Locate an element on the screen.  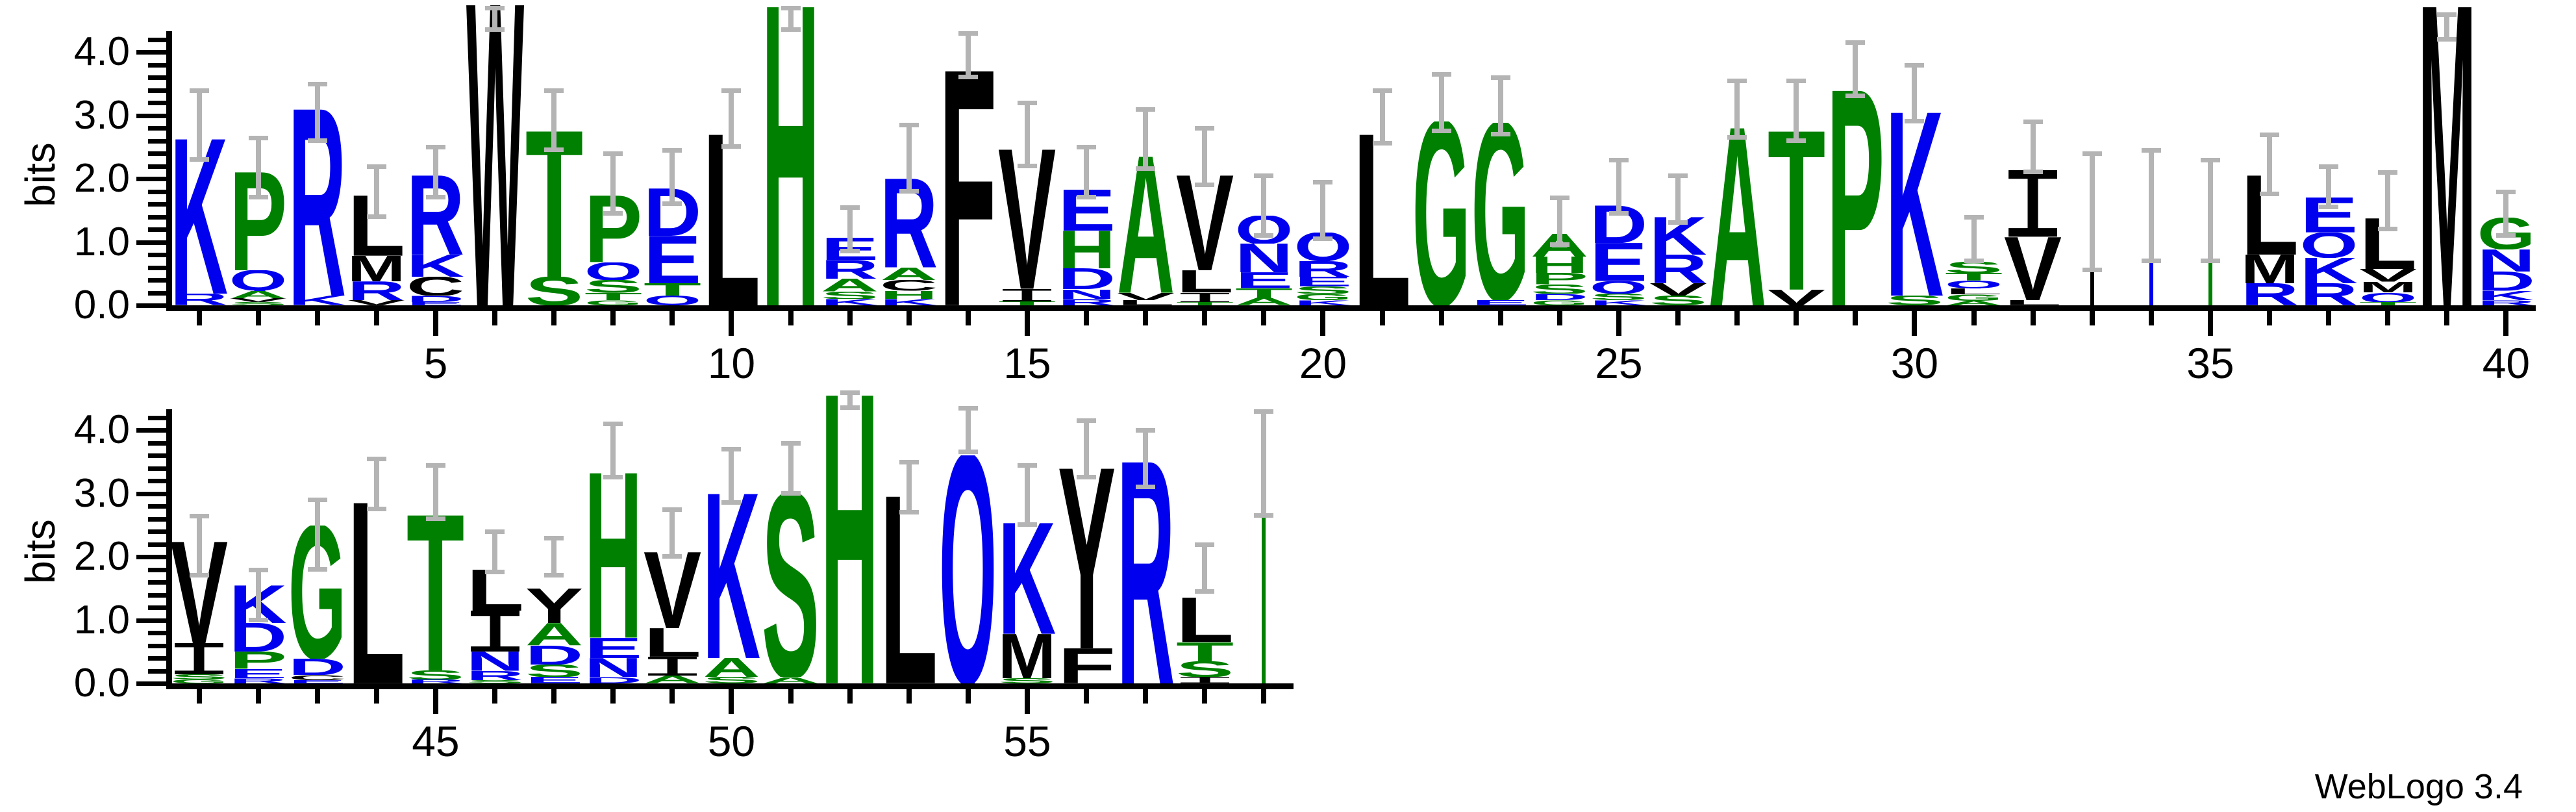
svg-text: L is located at coordinates (909, 589).